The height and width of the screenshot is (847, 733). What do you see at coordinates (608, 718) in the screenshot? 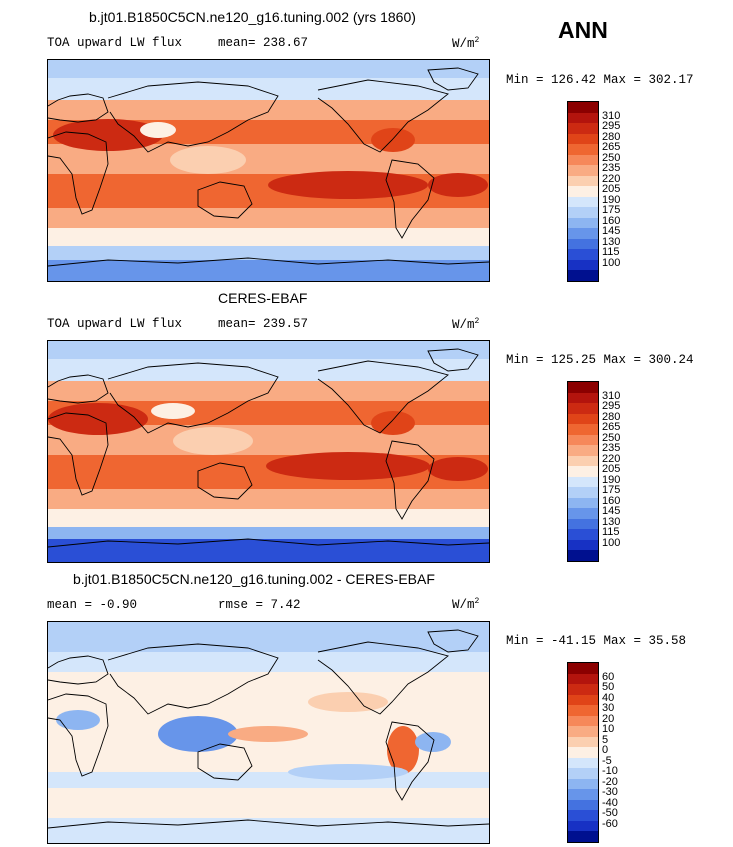
I see `colorbar-label: 20` at bounding box center [608, 718].